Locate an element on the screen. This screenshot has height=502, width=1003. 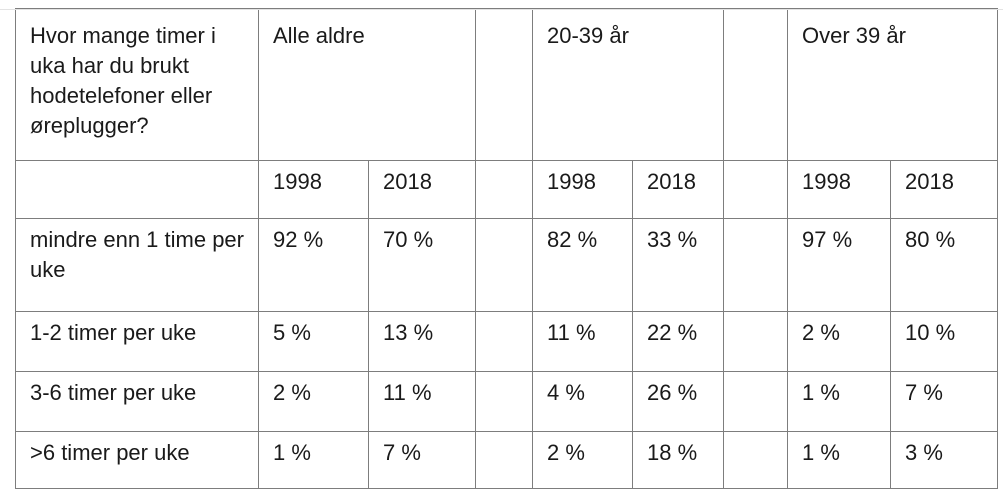
row-label: 1-2 timer per uke is located at coordinates (137, 341).